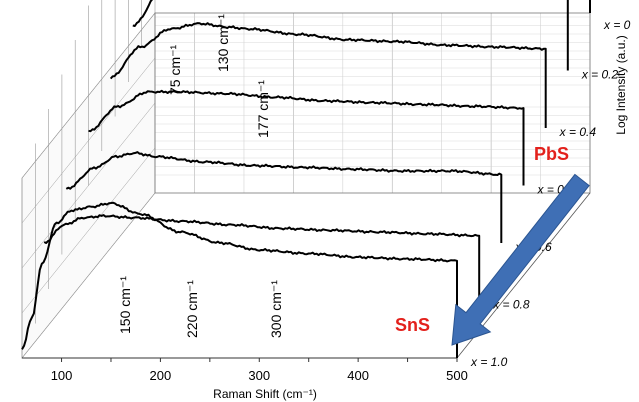 This screenshot has width=639, height=402. Describe the element at coordinates (265, 394) in the screenshot. I see `x-axis-title: Raman Shift (cm⁻¹)` at that location.